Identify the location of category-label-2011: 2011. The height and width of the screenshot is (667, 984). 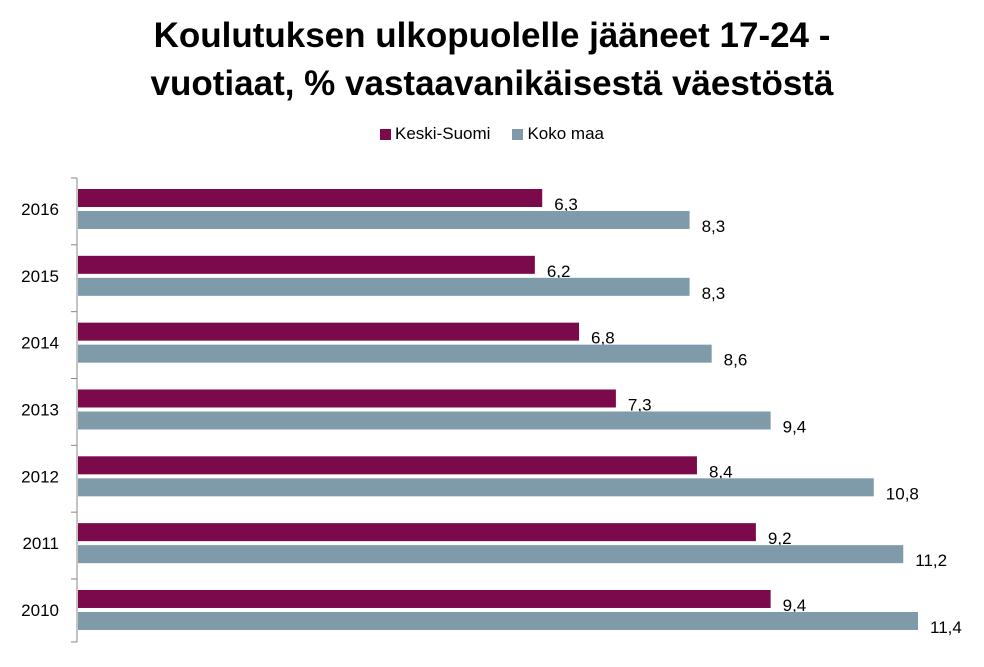
(40, 543).